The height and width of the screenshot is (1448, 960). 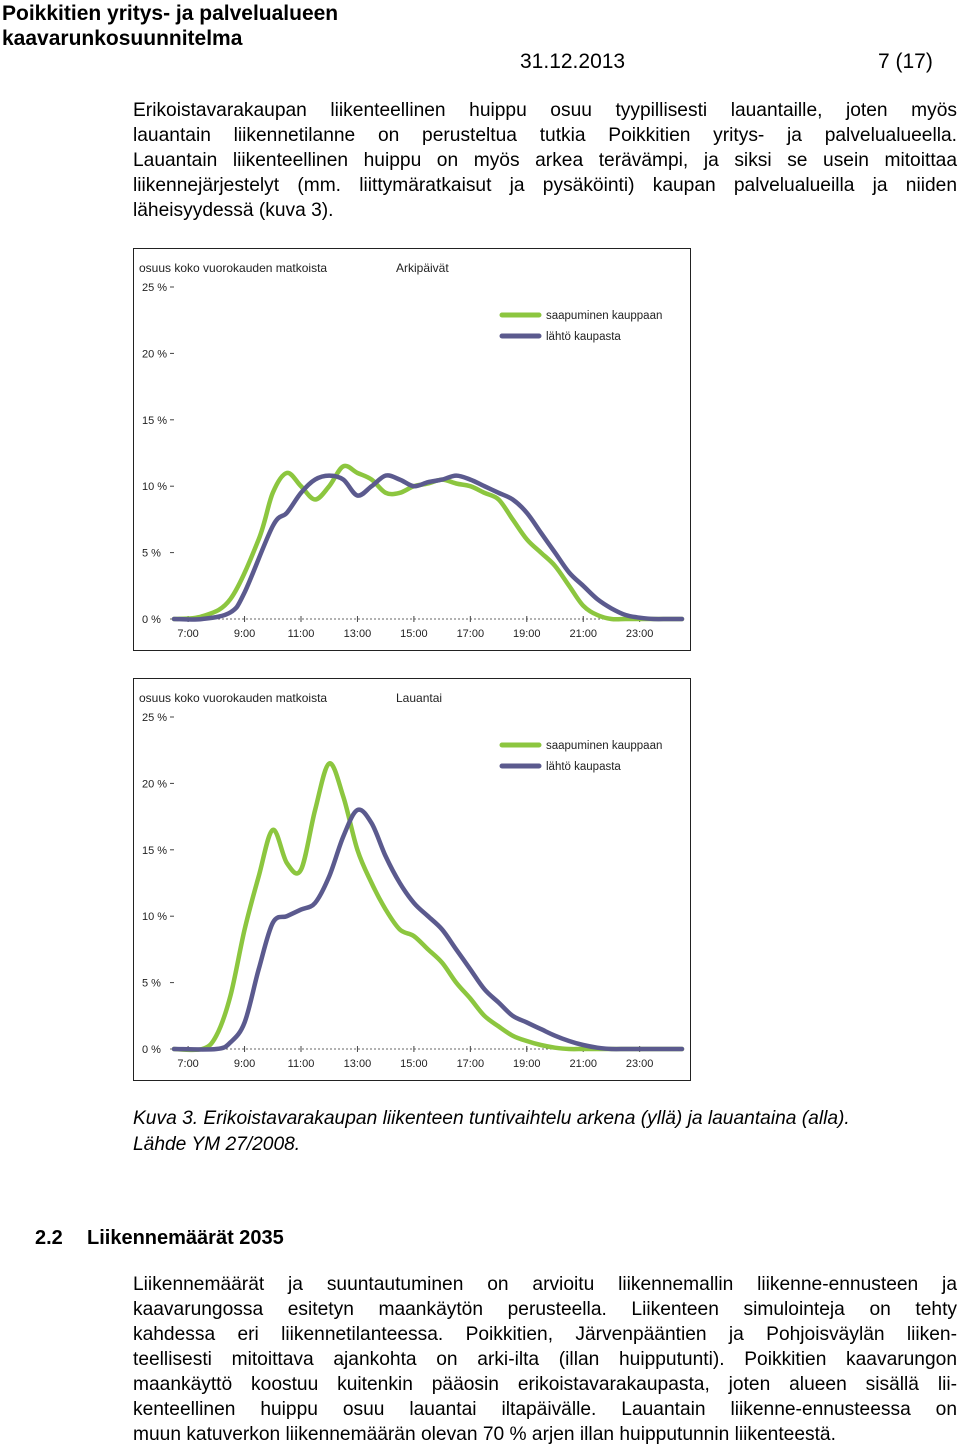 I want to click on paragraph-line: läheisyydessä (kuva 3)., so click(x=233, y=210).